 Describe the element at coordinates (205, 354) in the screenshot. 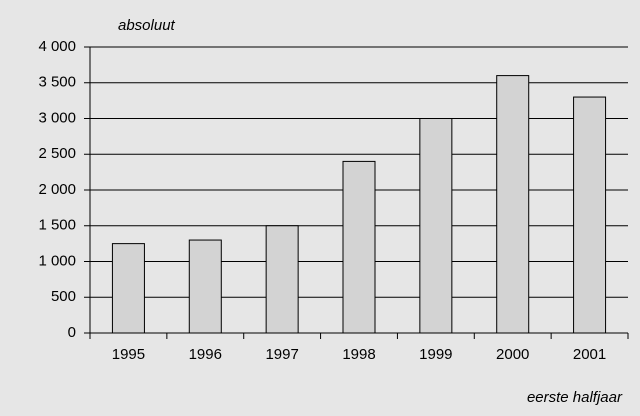

I see `x-tick-label: 1996` at that location.